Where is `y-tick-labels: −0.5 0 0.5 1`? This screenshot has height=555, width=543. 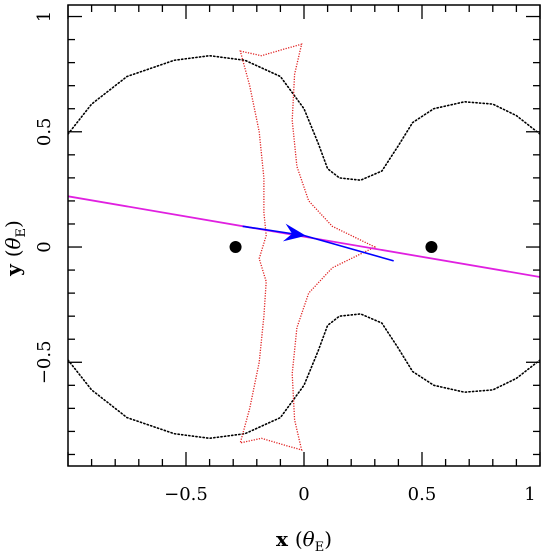 y-tick-labels: −0.5 0 0.5 1 is located at coordinates (44, 197).